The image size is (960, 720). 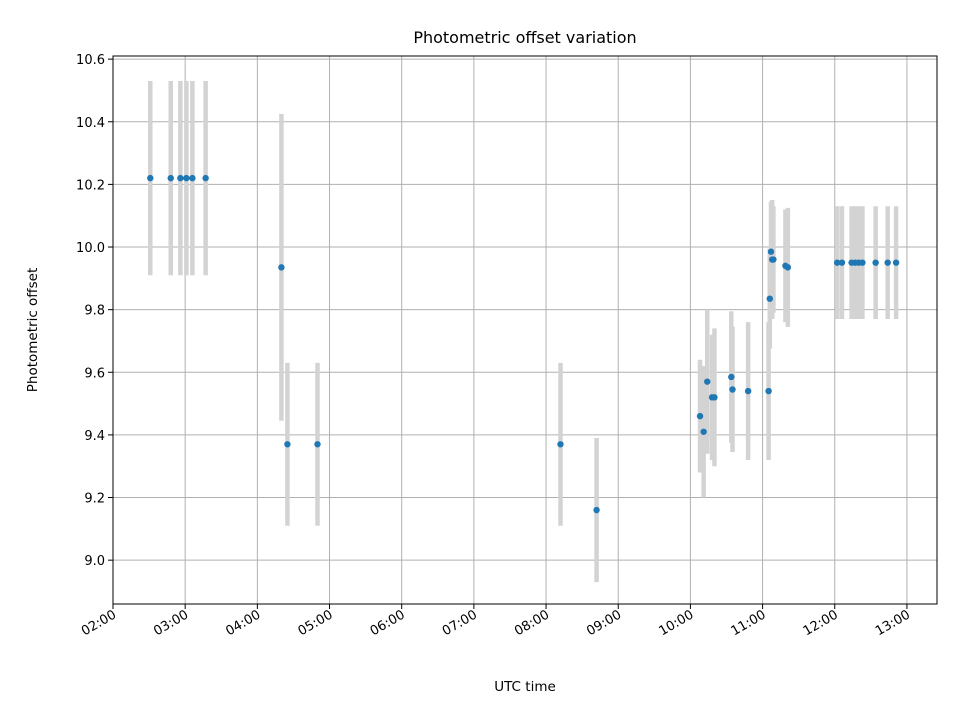 What do you see at coordinates (532, 623) in the screenshot?
I see `x-tick-label: 08:00` at bounding box center [532, 623].